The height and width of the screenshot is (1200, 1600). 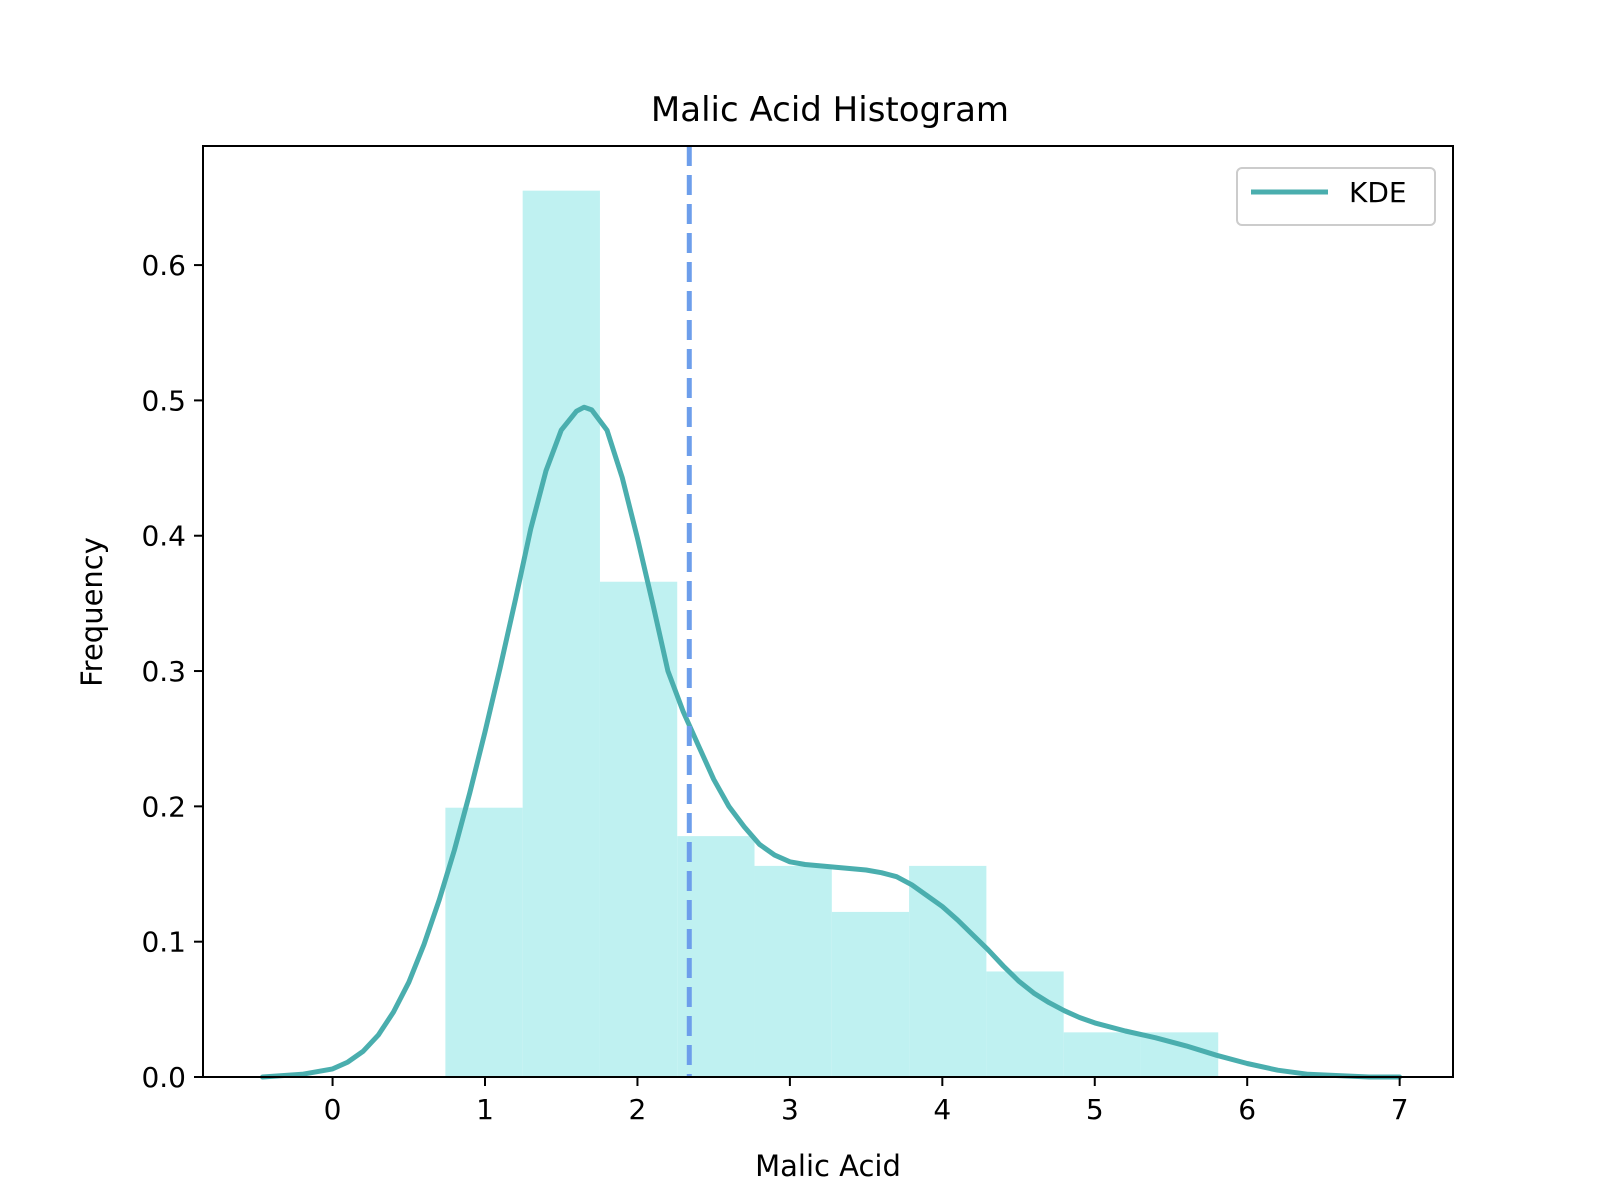 I want to click on x-tick-label: 5, so click(x=1095, y=1109).